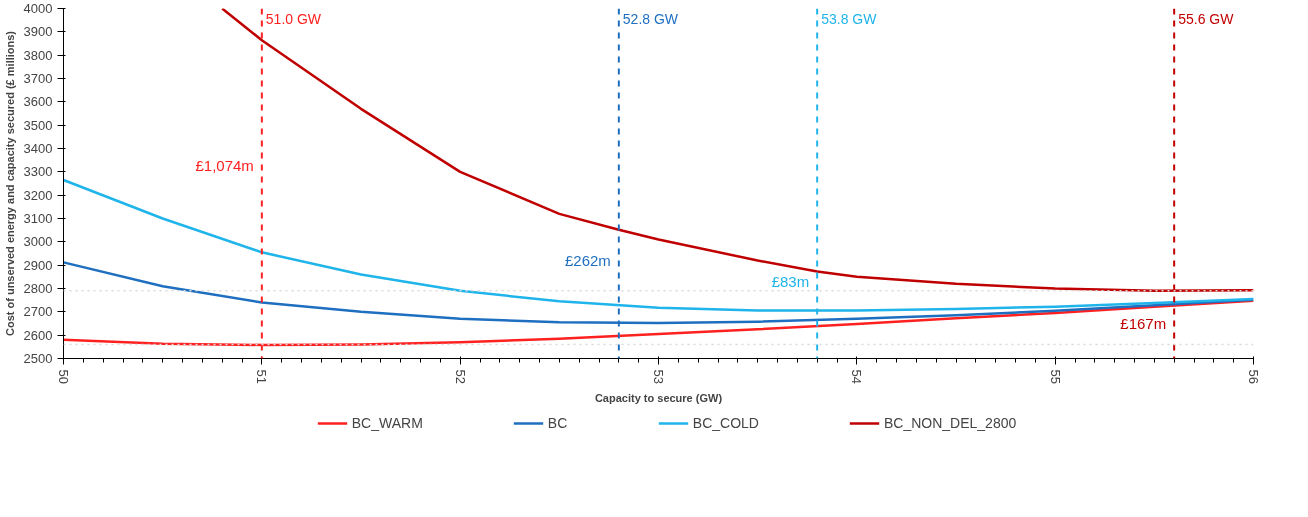  Describe the element at coordinates (857, 376) in the screenshot. I see `x-tick-label: 54` at that location.